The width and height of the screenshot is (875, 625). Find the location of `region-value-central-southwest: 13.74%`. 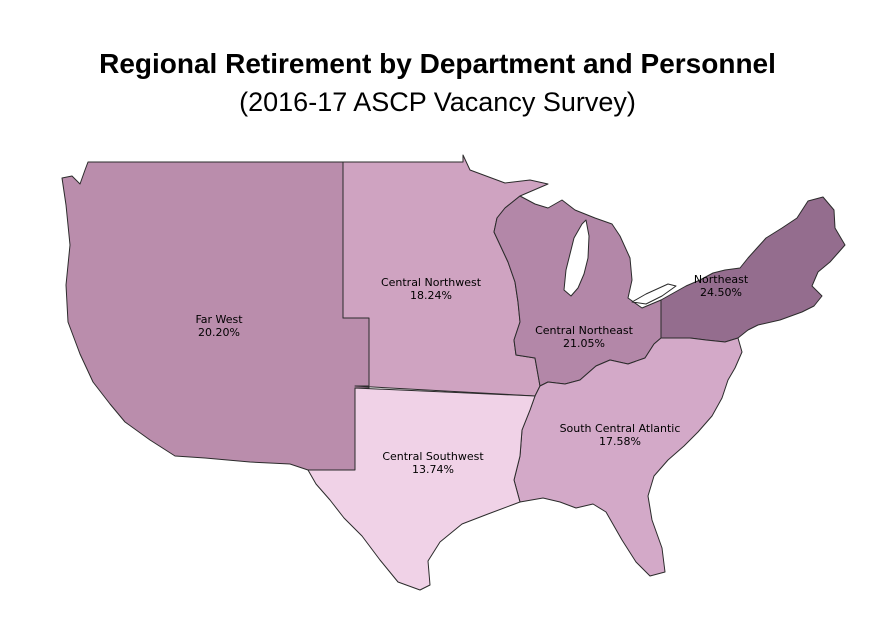

region-value-central-southwest: 13.74% is located at coordinates (433, 469).